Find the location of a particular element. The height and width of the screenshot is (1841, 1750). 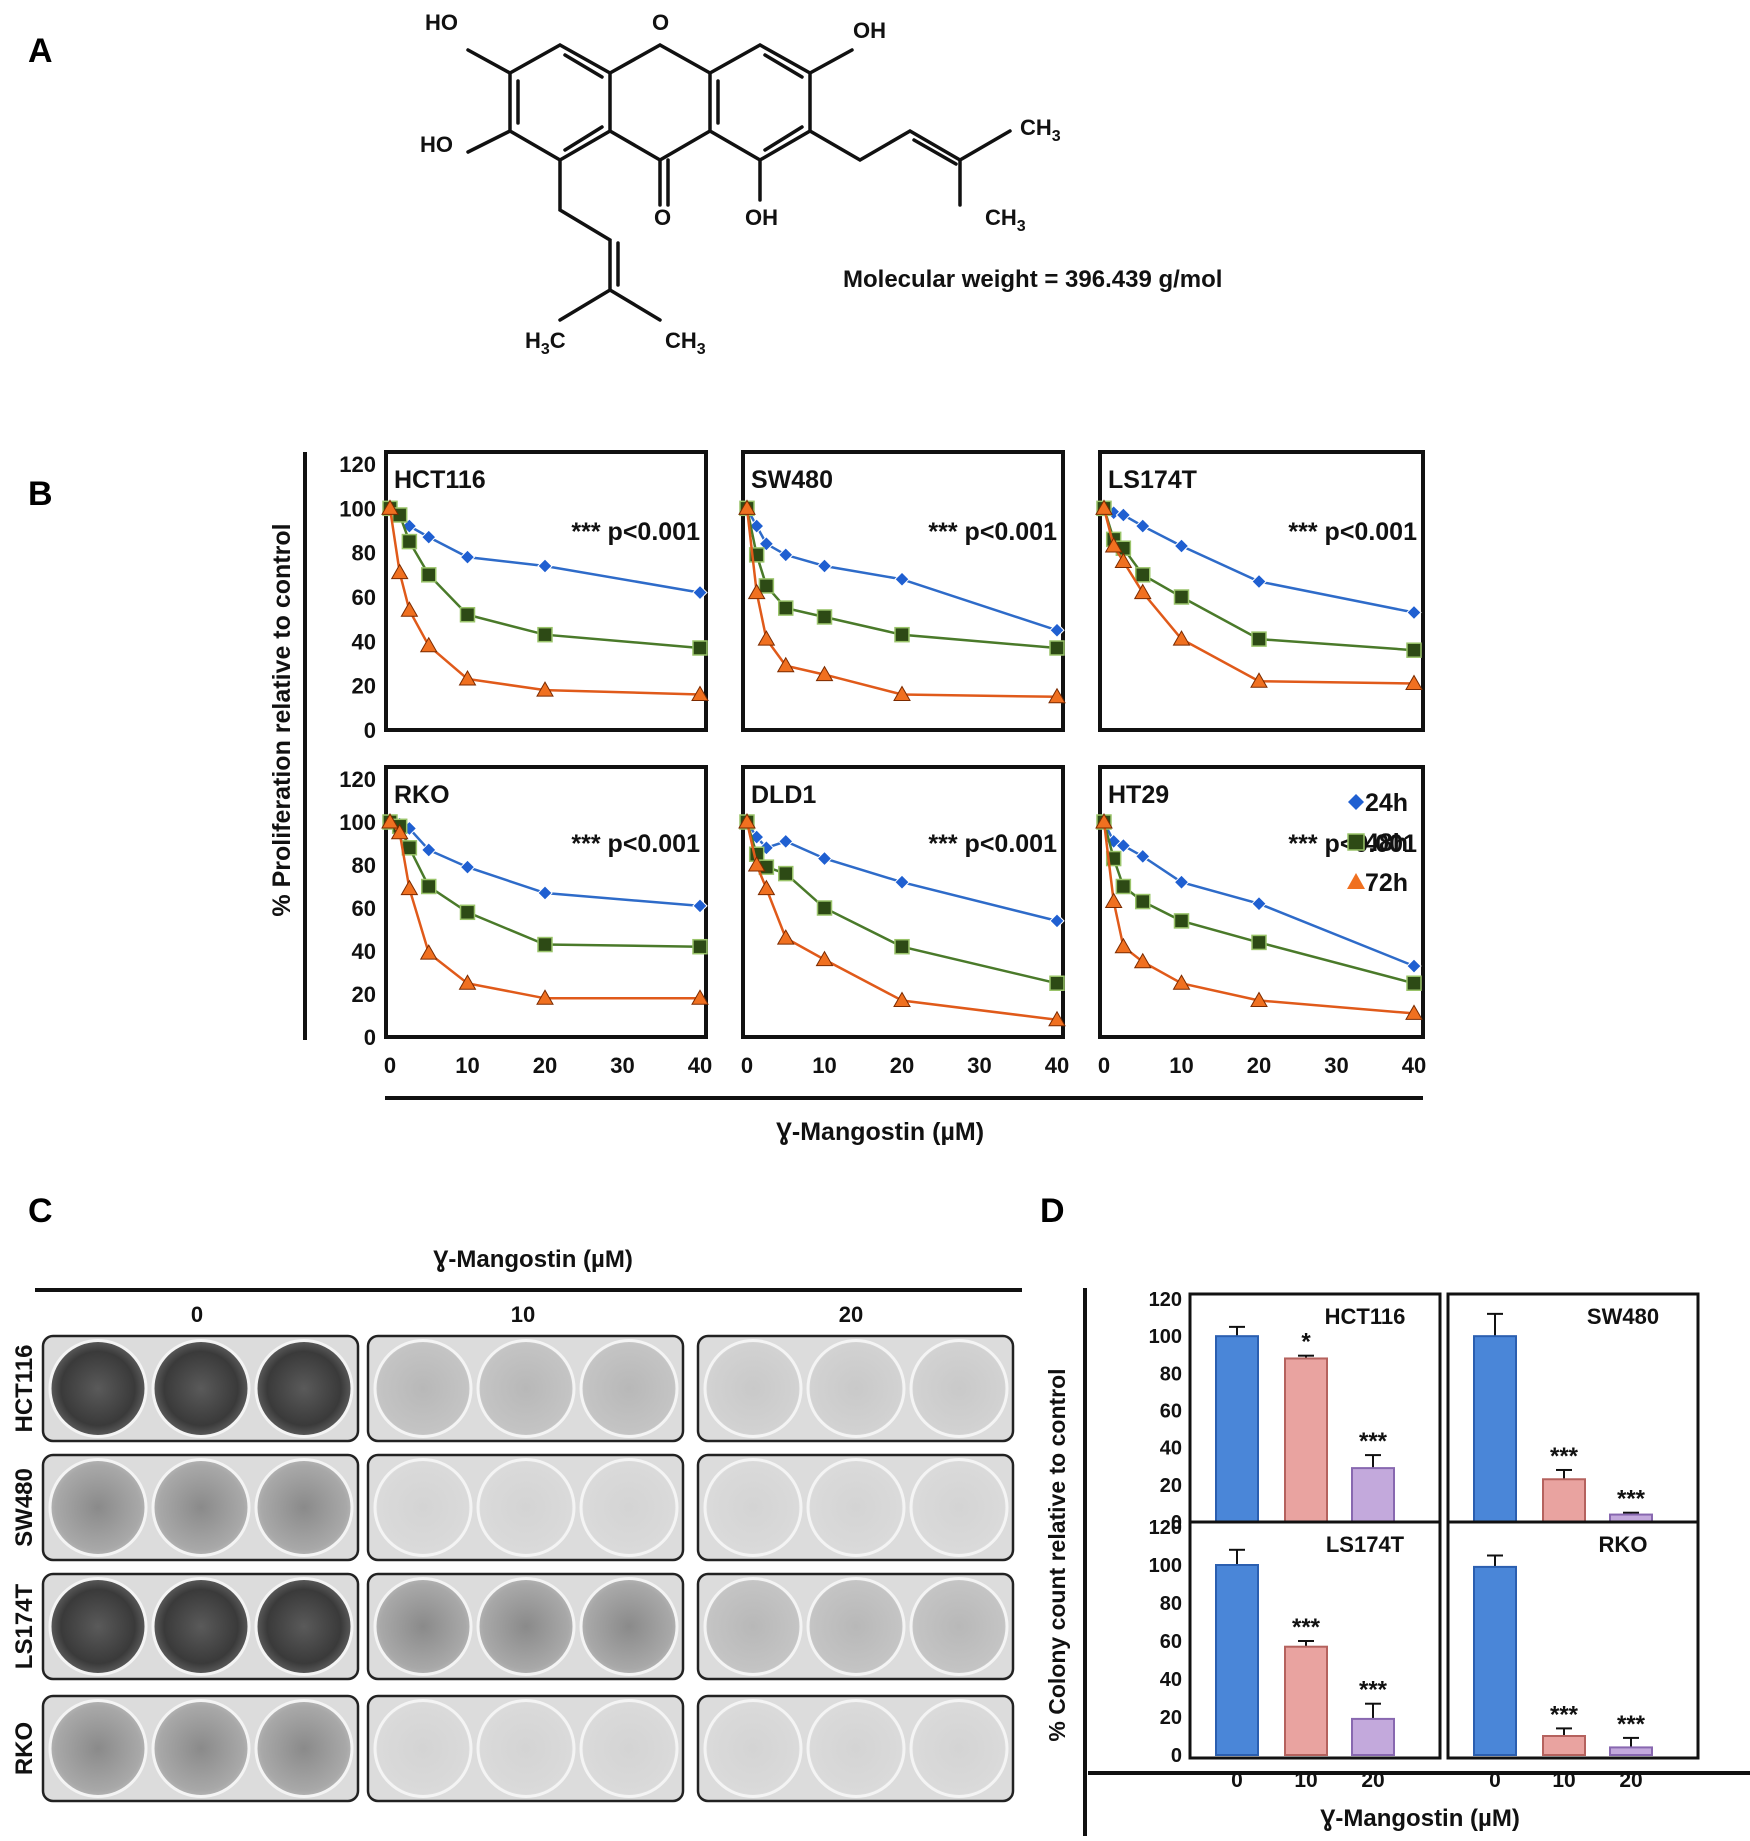

x-tick-label: 40 is located at coordinates (1057, 1065).